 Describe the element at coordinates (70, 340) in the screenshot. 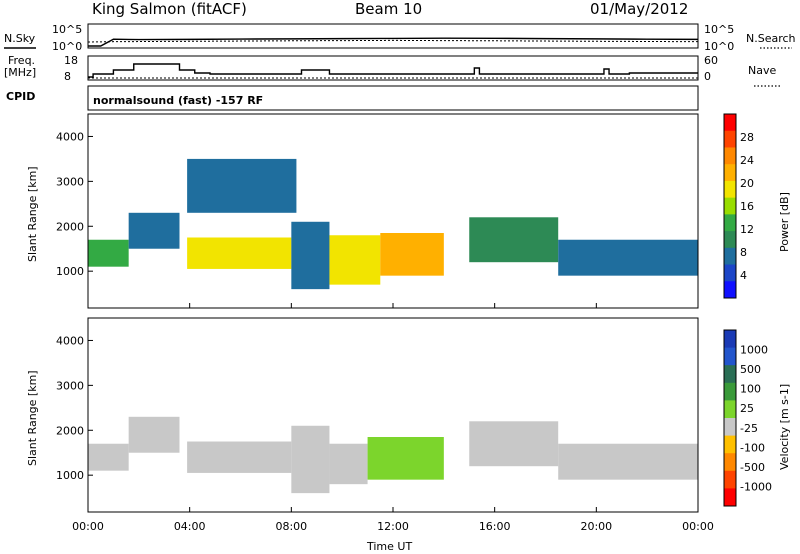

I see `velocity-ytick-label-3: 4000` at that location.